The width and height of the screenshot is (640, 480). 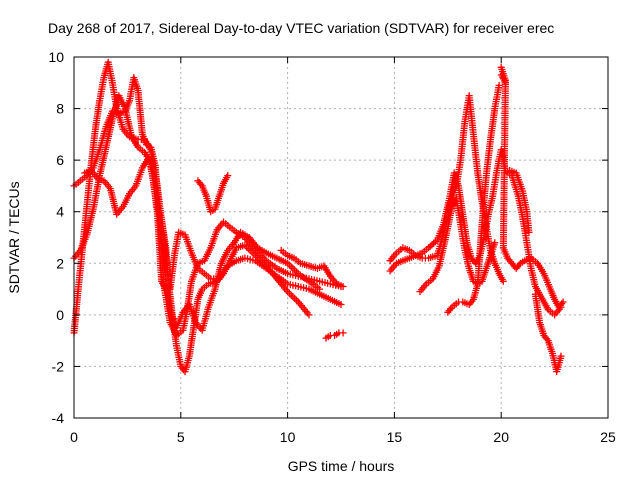 What do you see at coordinates (56, 237) in the screenshot?
I see `y-tick-labels: -4 -2 0 2 4 6 8 10` at bounding box center [56, 237].